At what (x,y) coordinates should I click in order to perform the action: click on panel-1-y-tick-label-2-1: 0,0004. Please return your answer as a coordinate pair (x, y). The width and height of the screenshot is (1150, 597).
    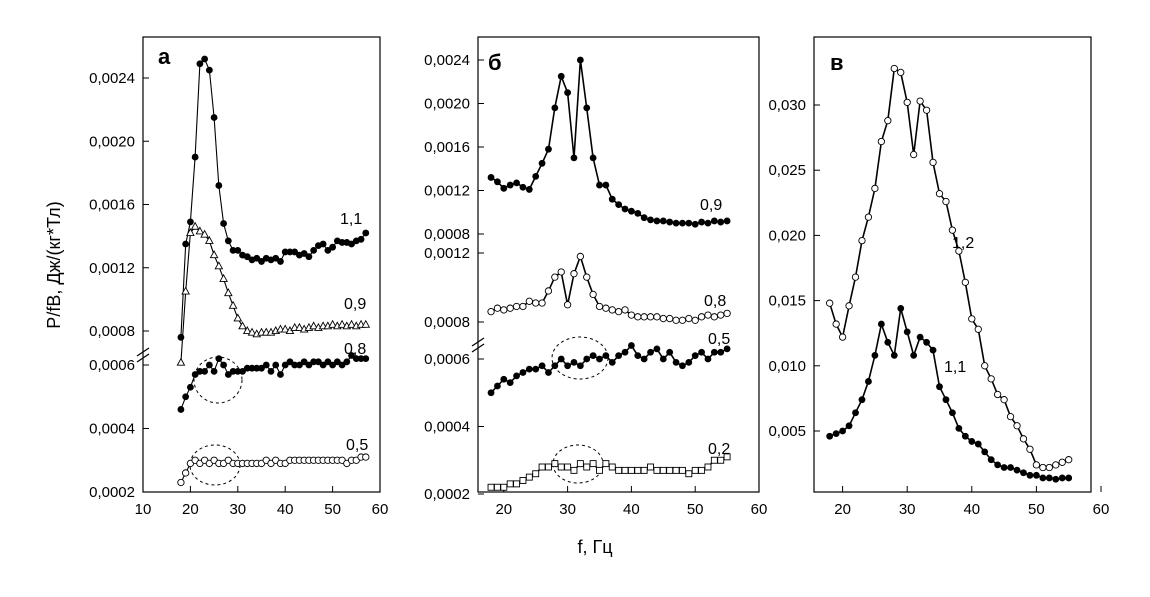
    Looking at the image, I should click on (447, 427).